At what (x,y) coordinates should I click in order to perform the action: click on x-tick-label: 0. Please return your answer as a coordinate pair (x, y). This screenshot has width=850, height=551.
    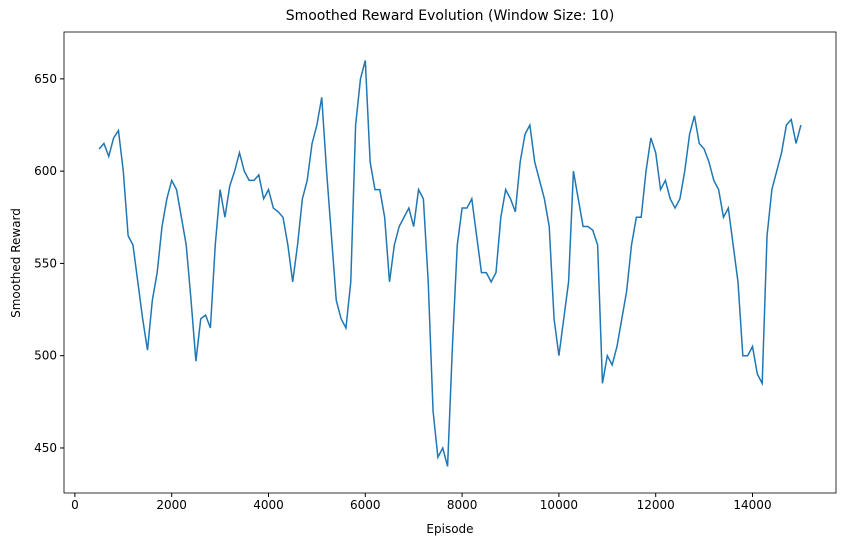
    Looking at the image, I should click on (75, 505).